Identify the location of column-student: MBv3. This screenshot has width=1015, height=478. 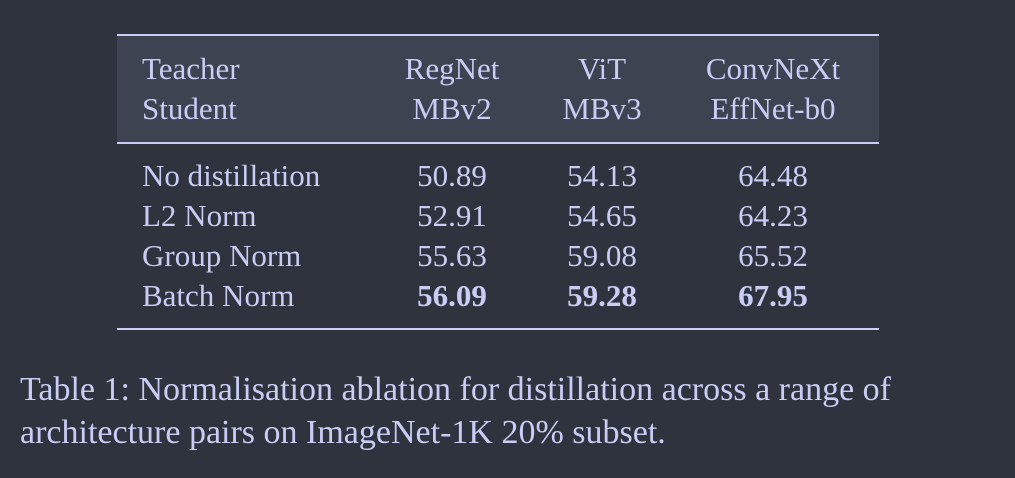
(602, 108).